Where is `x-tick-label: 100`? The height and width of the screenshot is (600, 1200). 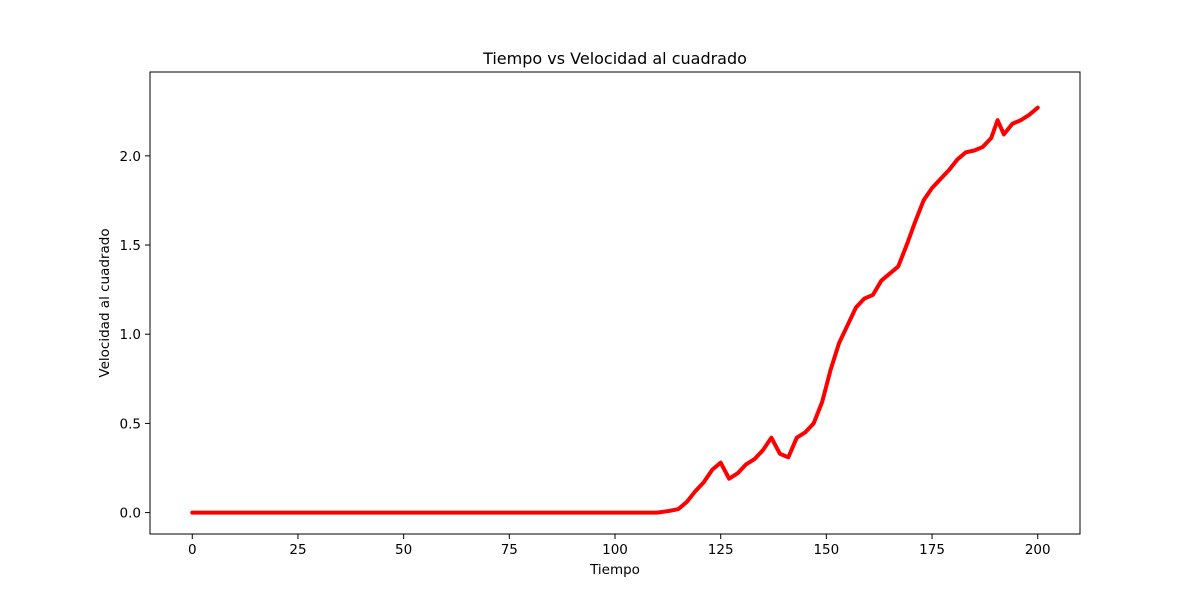
x-tick-label: 100 is located at coordinates (615, 550).